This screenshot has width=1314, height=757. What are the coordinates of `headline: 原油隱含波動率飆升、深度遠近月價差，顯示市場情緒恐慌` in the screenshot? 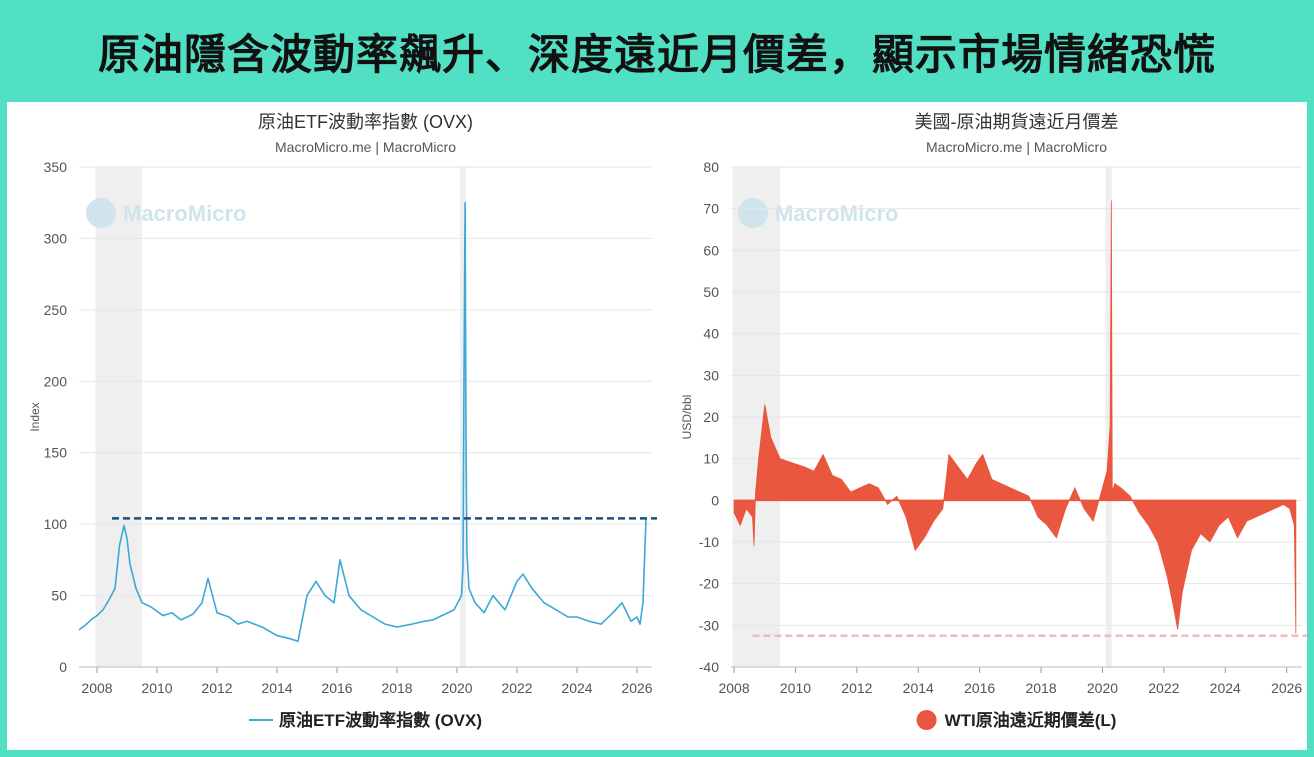 It's located at (656, 54).